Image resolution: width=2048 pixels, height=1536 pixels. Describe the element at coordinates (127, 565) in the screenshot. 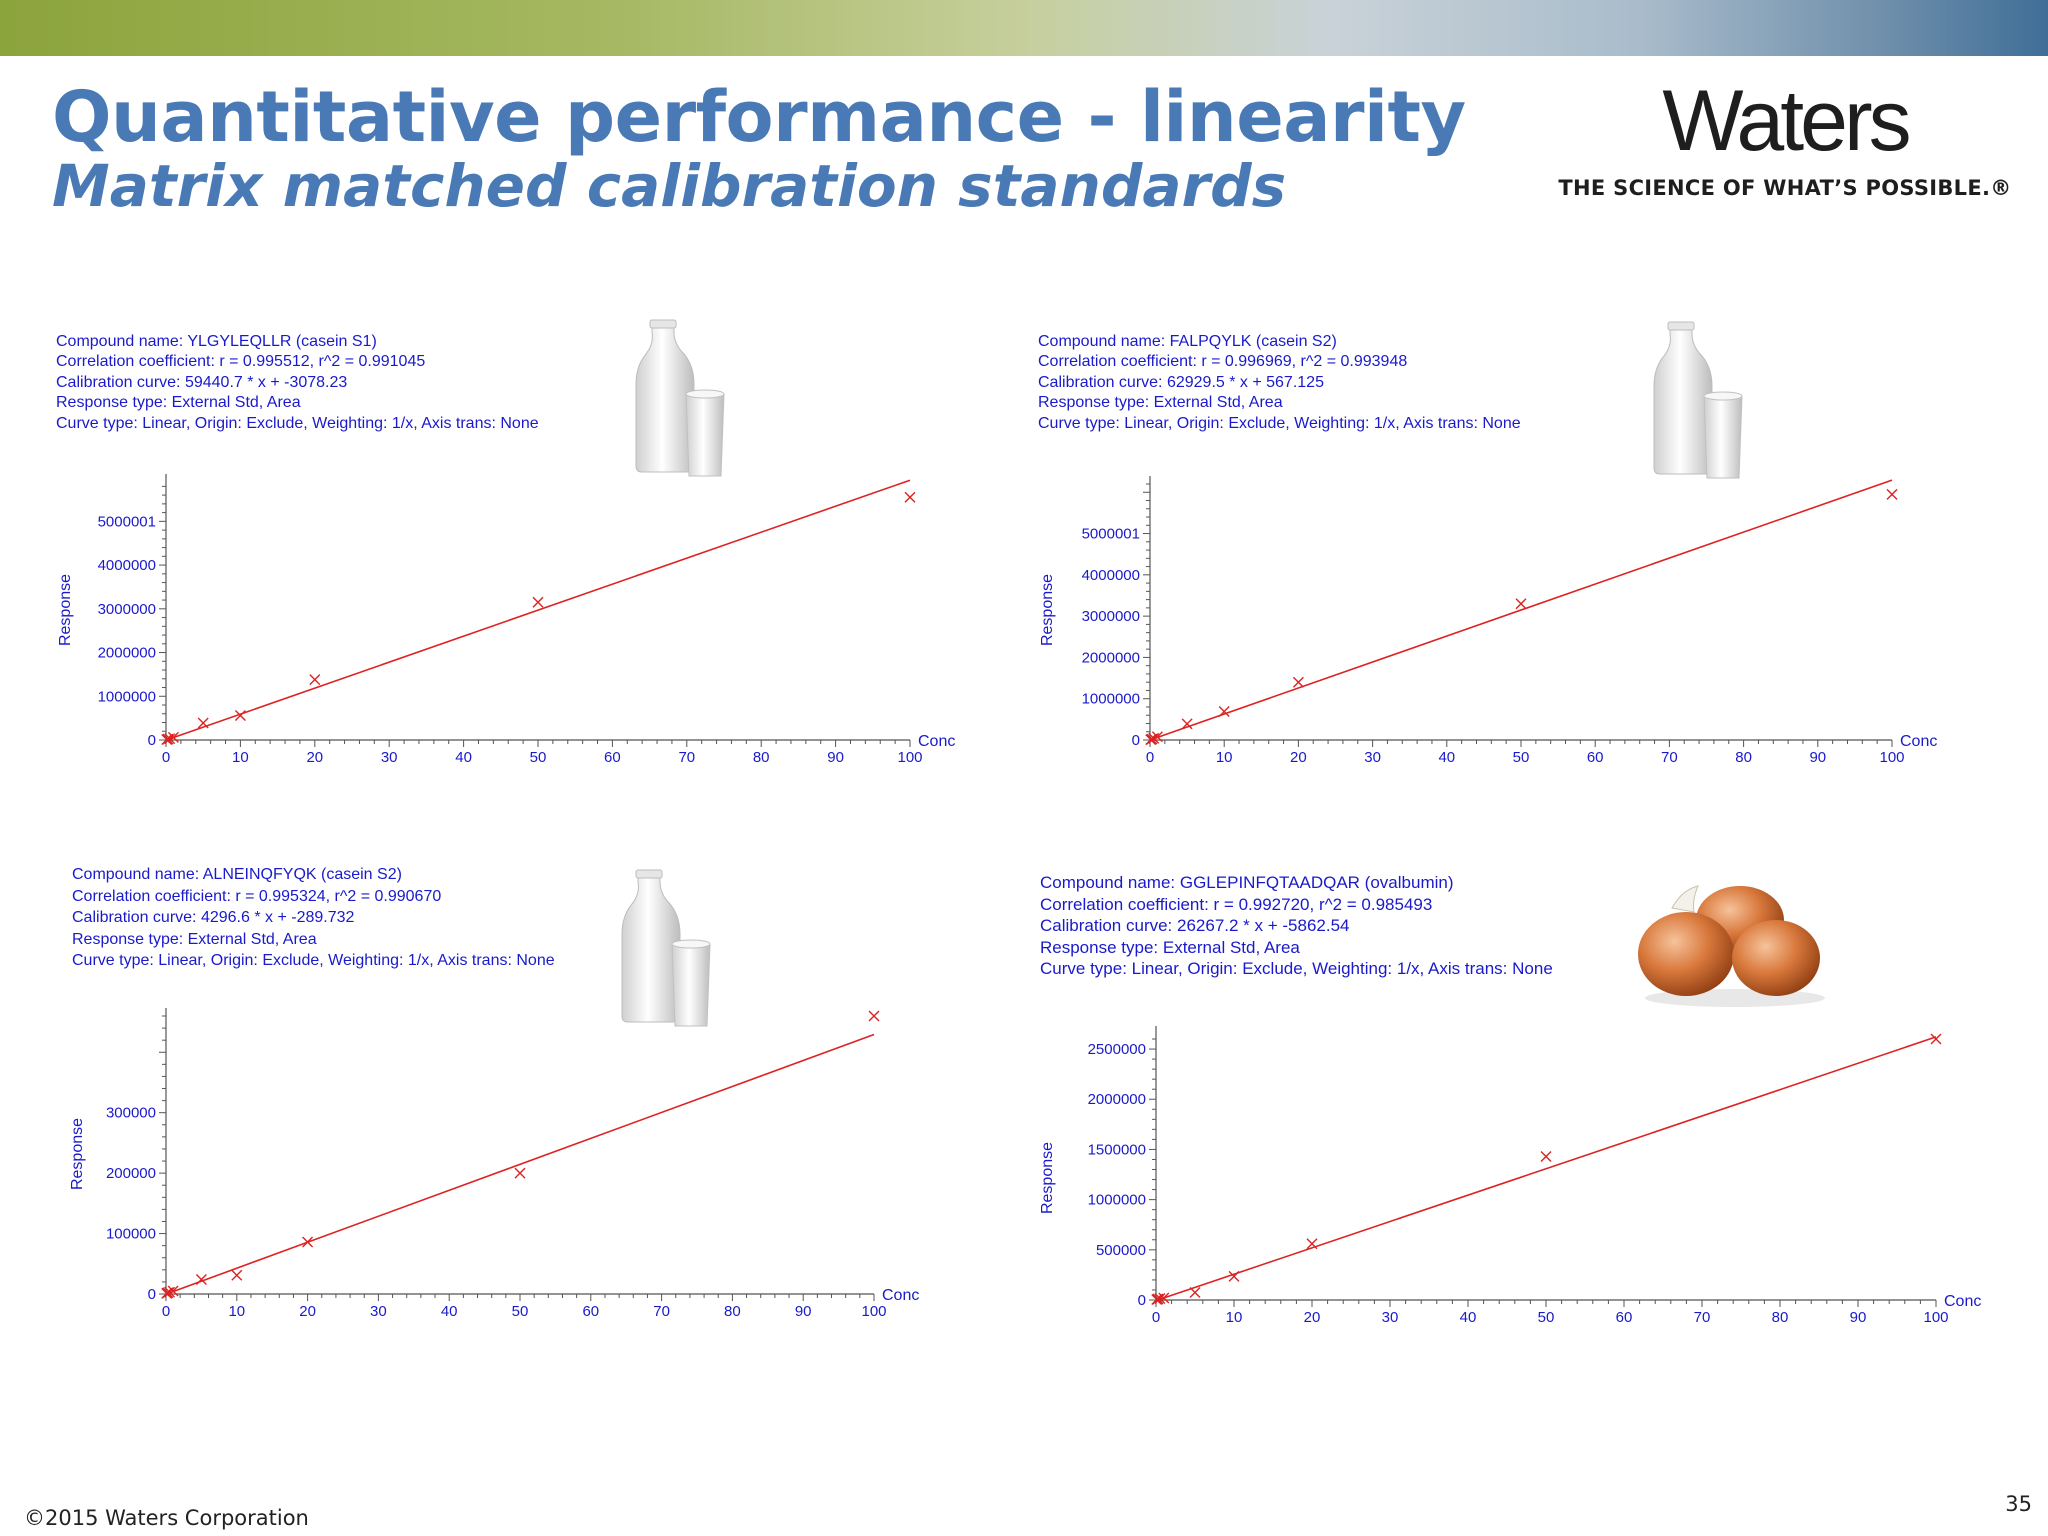

I see `y-tick-label: 4000000` at that location.